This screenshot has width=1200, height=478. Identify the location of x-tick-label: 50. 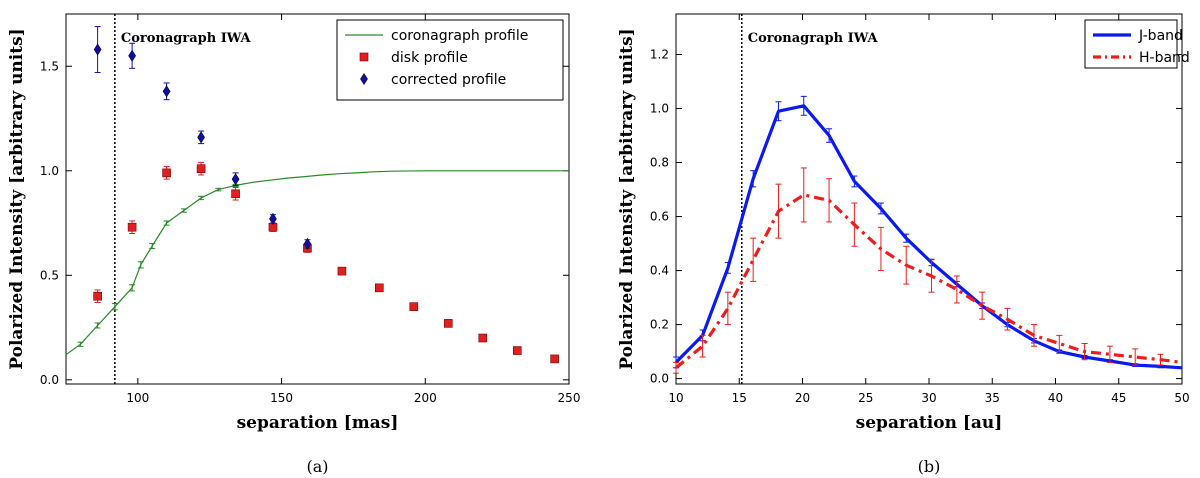
(1181, 398).